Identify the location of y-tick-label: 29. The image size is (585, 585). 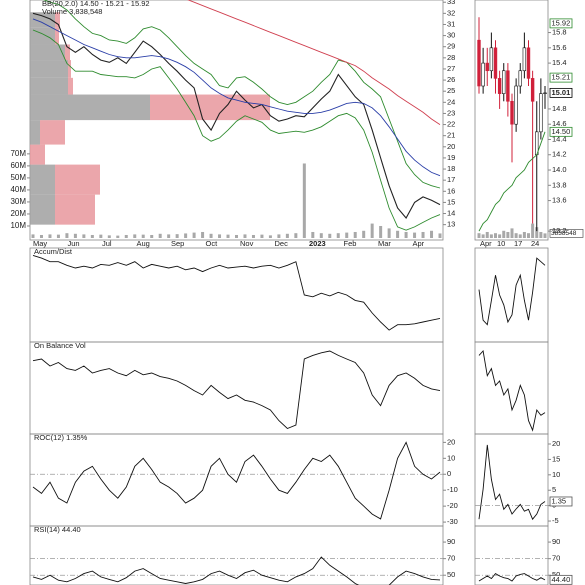
(451, 46).